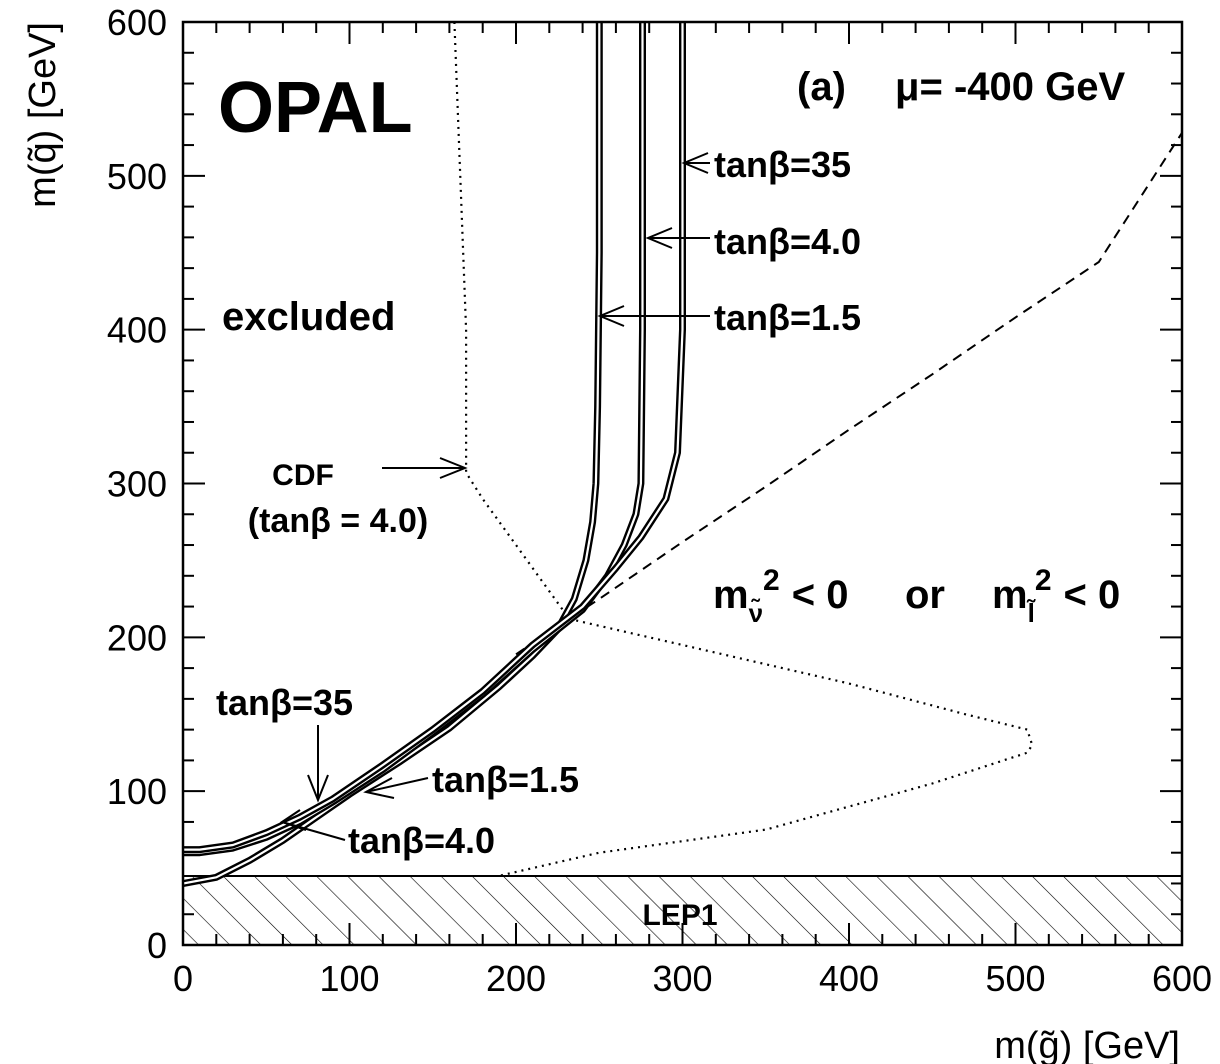  I want to click on x-axis-title: m(g̃) [GeV], so click(1087, 1044).